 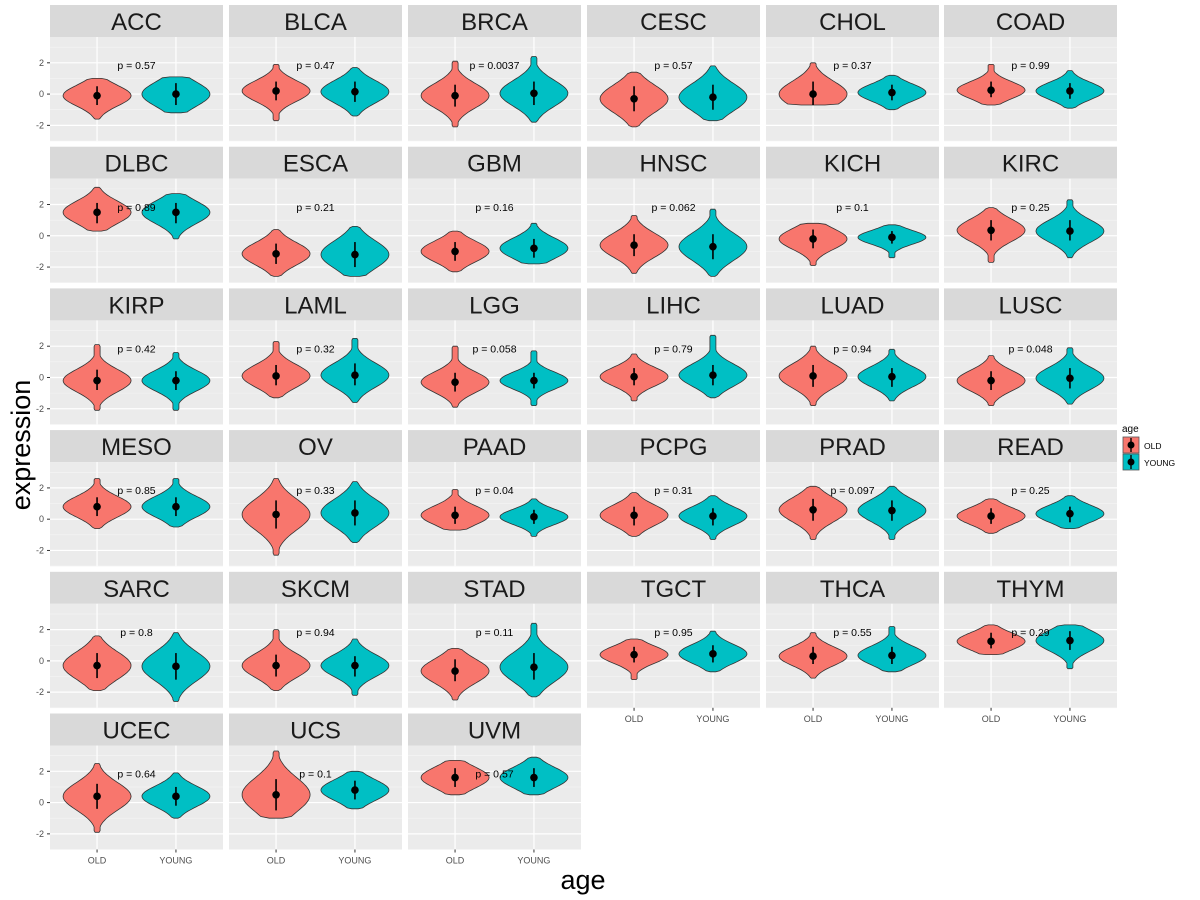 What do you see at coordinates (136, 731) in the screenshot?
I see `facet-strip-label: UCEC` at bounding box center [136, 731].